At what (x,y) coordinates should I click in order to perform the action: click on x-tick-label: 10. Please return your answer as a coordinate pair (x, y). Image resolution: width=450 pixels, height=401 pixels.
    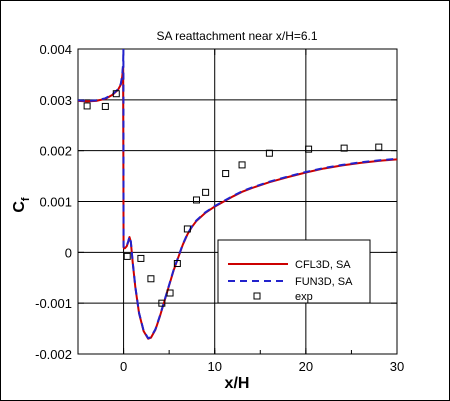
    Looking at the image, I should click on (214, 366).